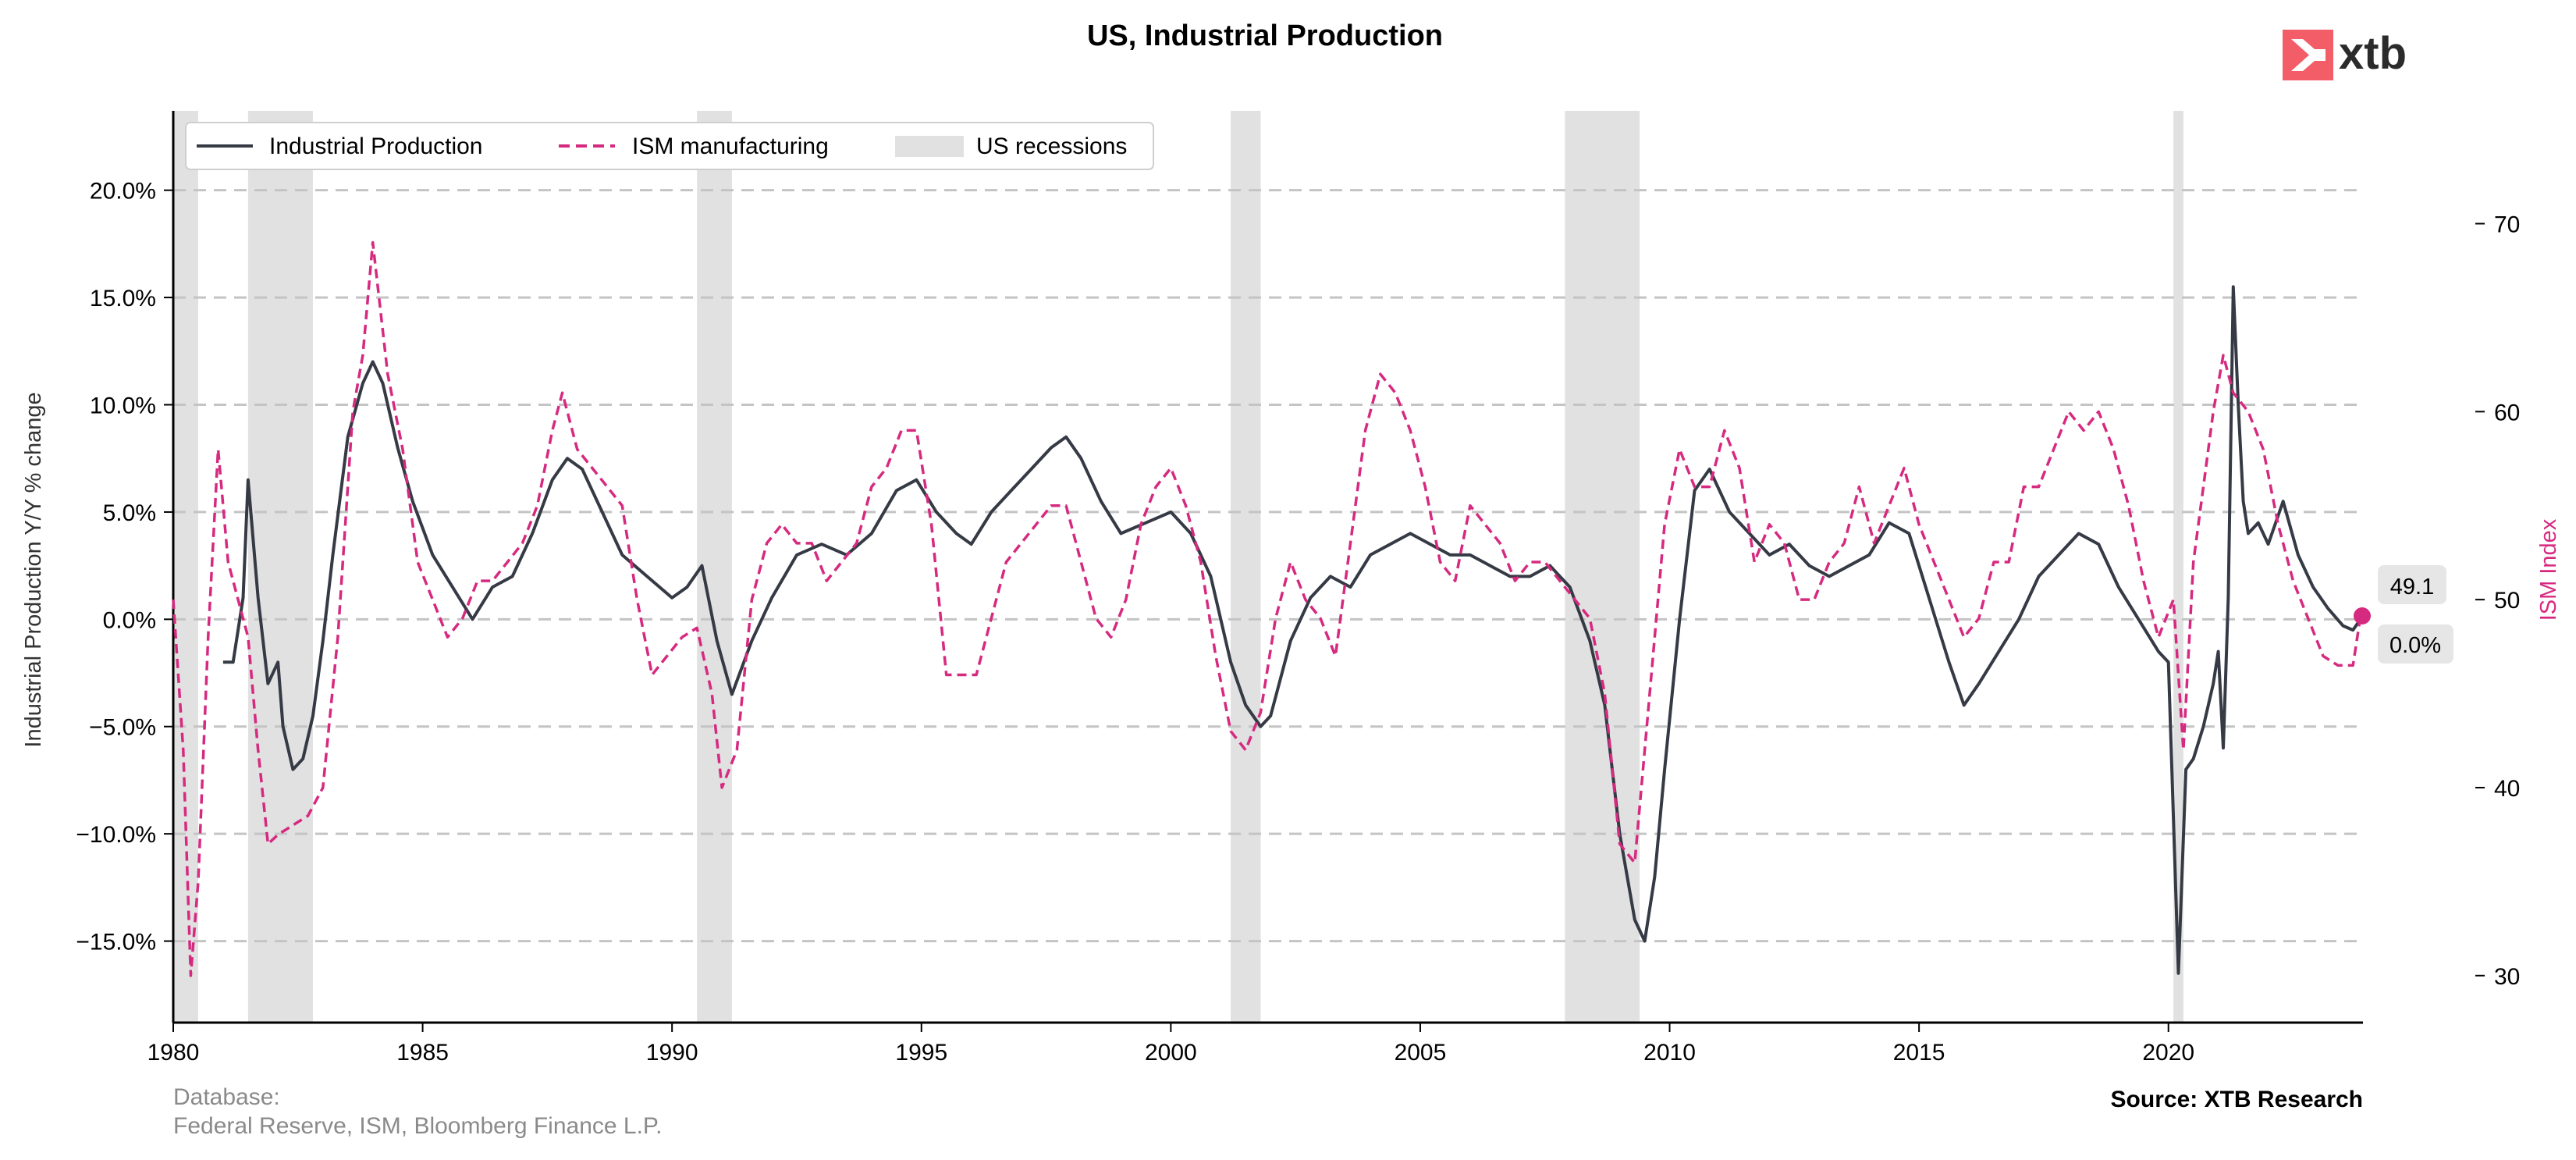 The width and height of the screenshot is (2576, 1160). Describe the element at coordinates (123, 728) in the screenshot. I see `left-tick-label: −5.0%` at that location.